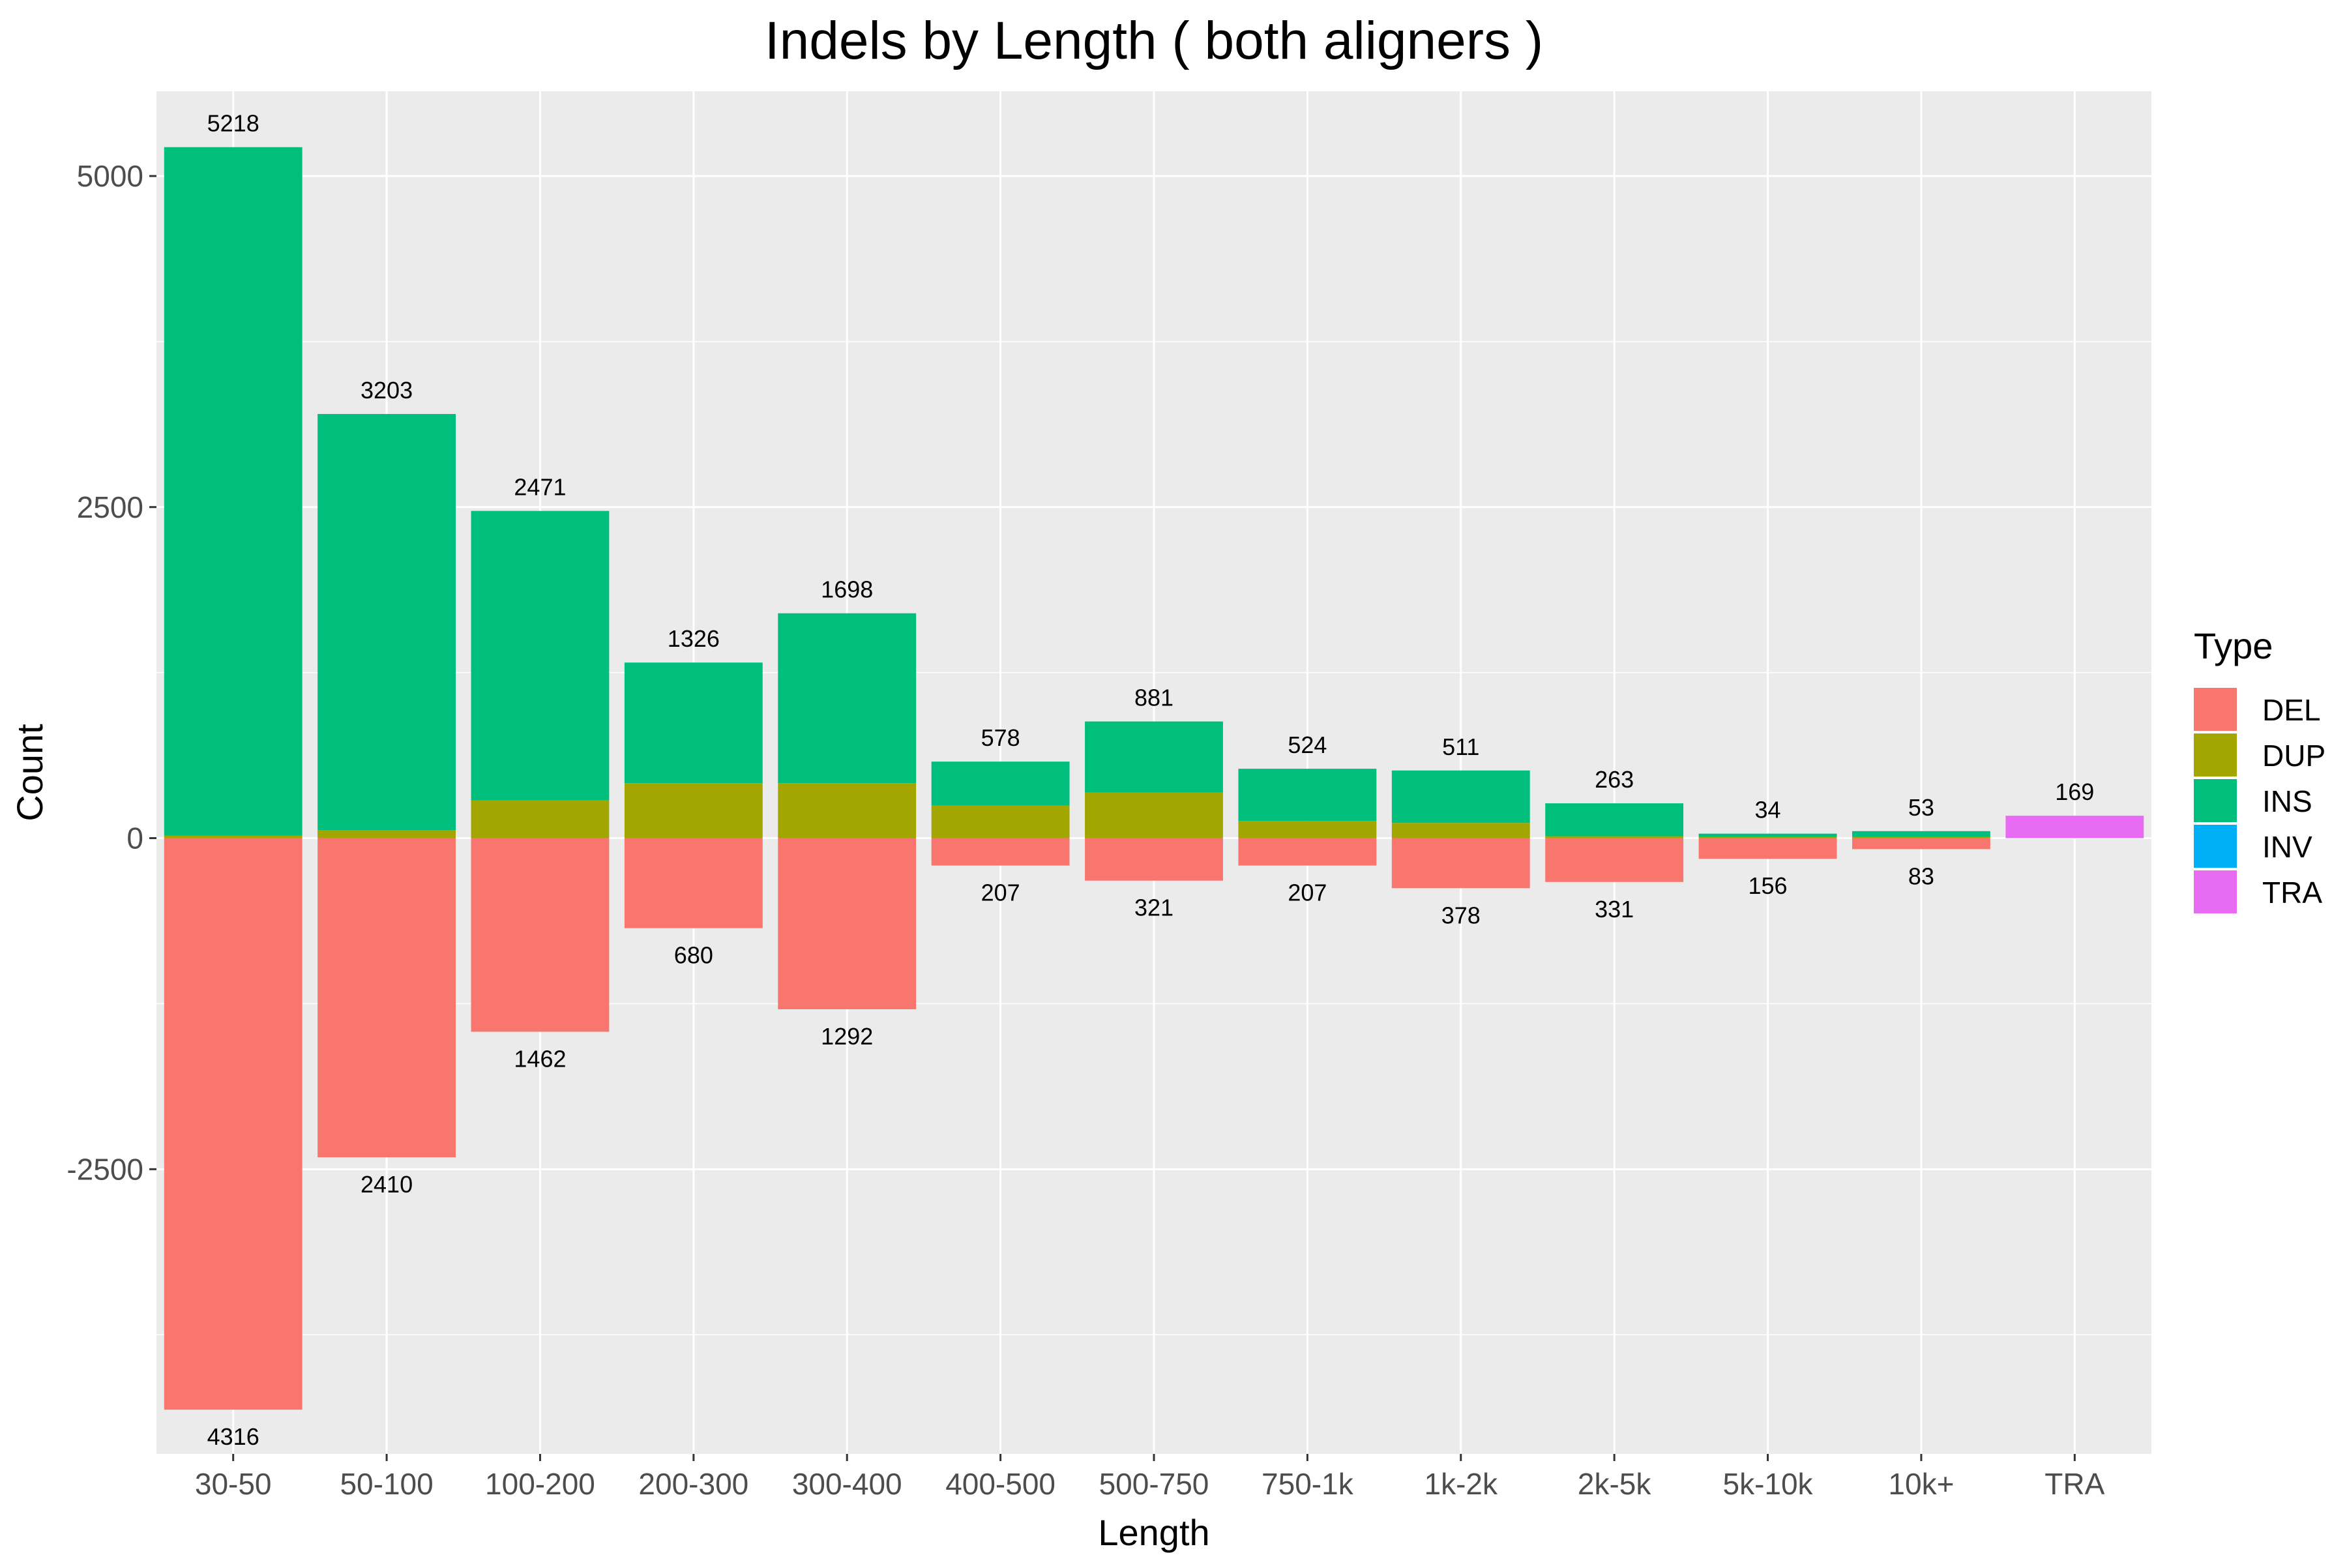 This screenshot has width=2347, height=1568. I want to click on data-label-negative: 2410, so click(387, 1184).